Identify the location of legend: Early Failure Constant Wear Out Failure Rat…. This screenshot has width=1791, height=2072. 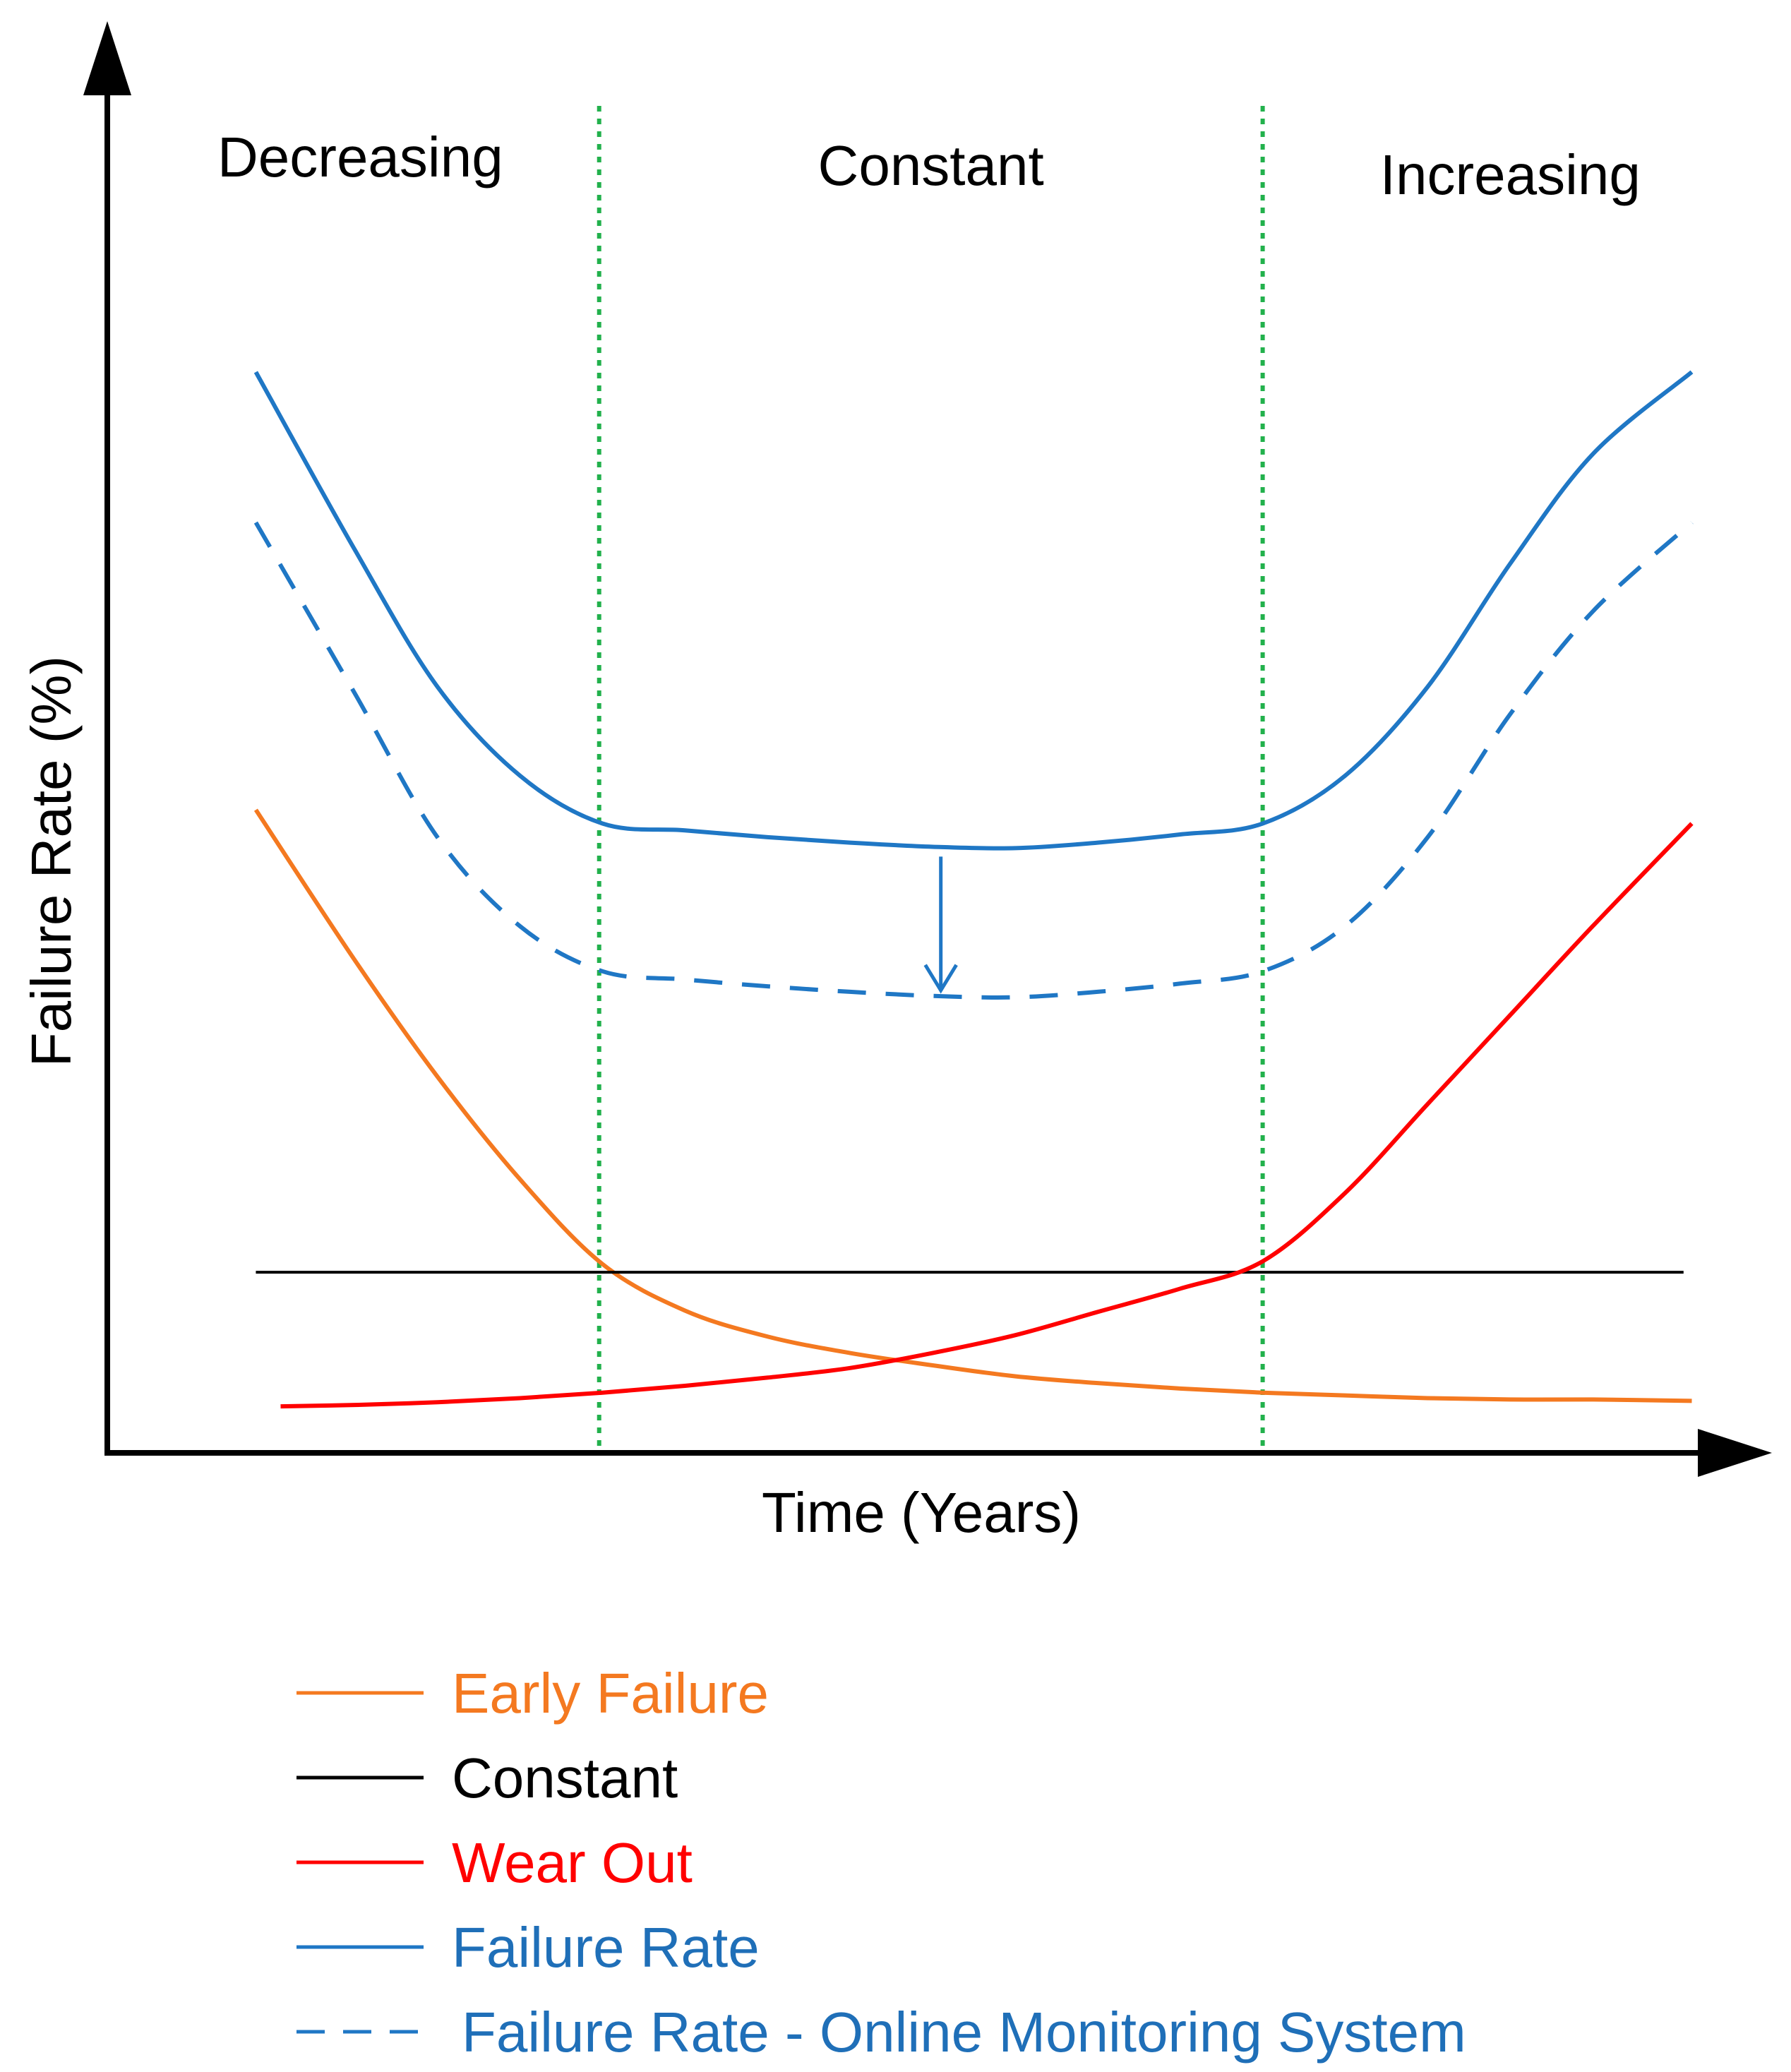
(881, 1863).